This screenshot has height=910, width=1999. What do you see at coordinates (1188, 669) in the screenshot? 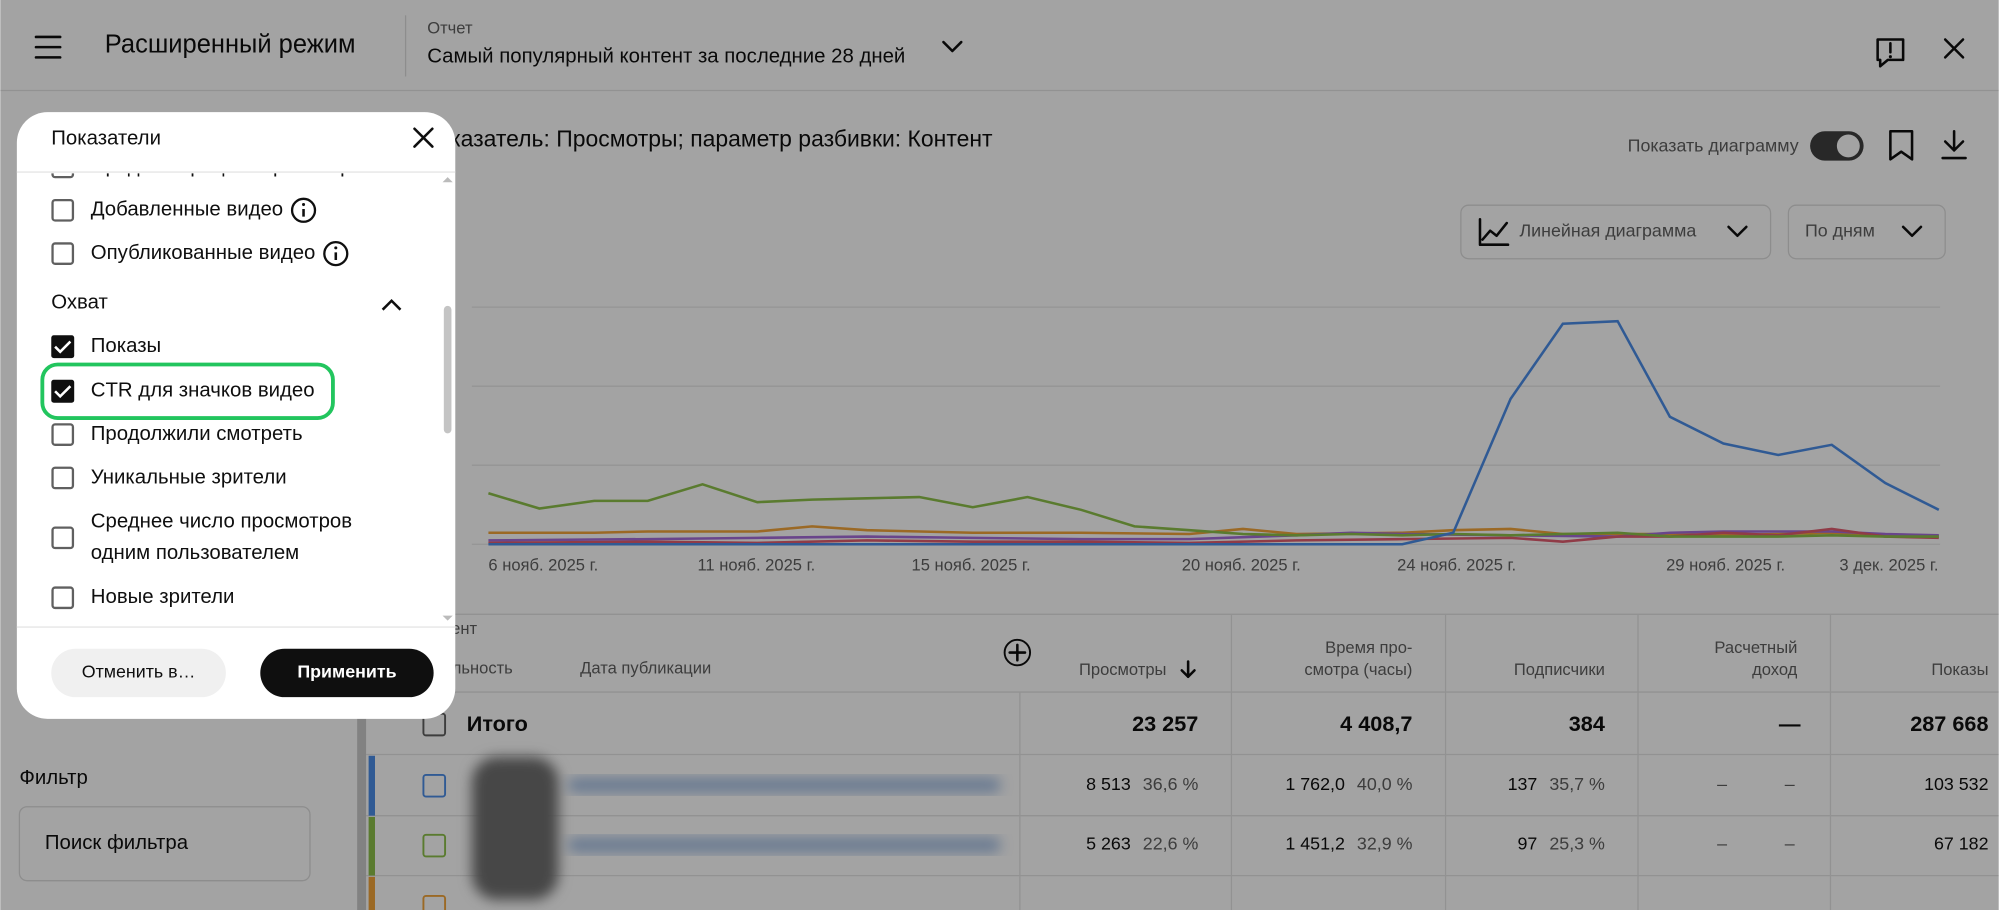
I see `sort-icon` at bounding box center [1188, 669].